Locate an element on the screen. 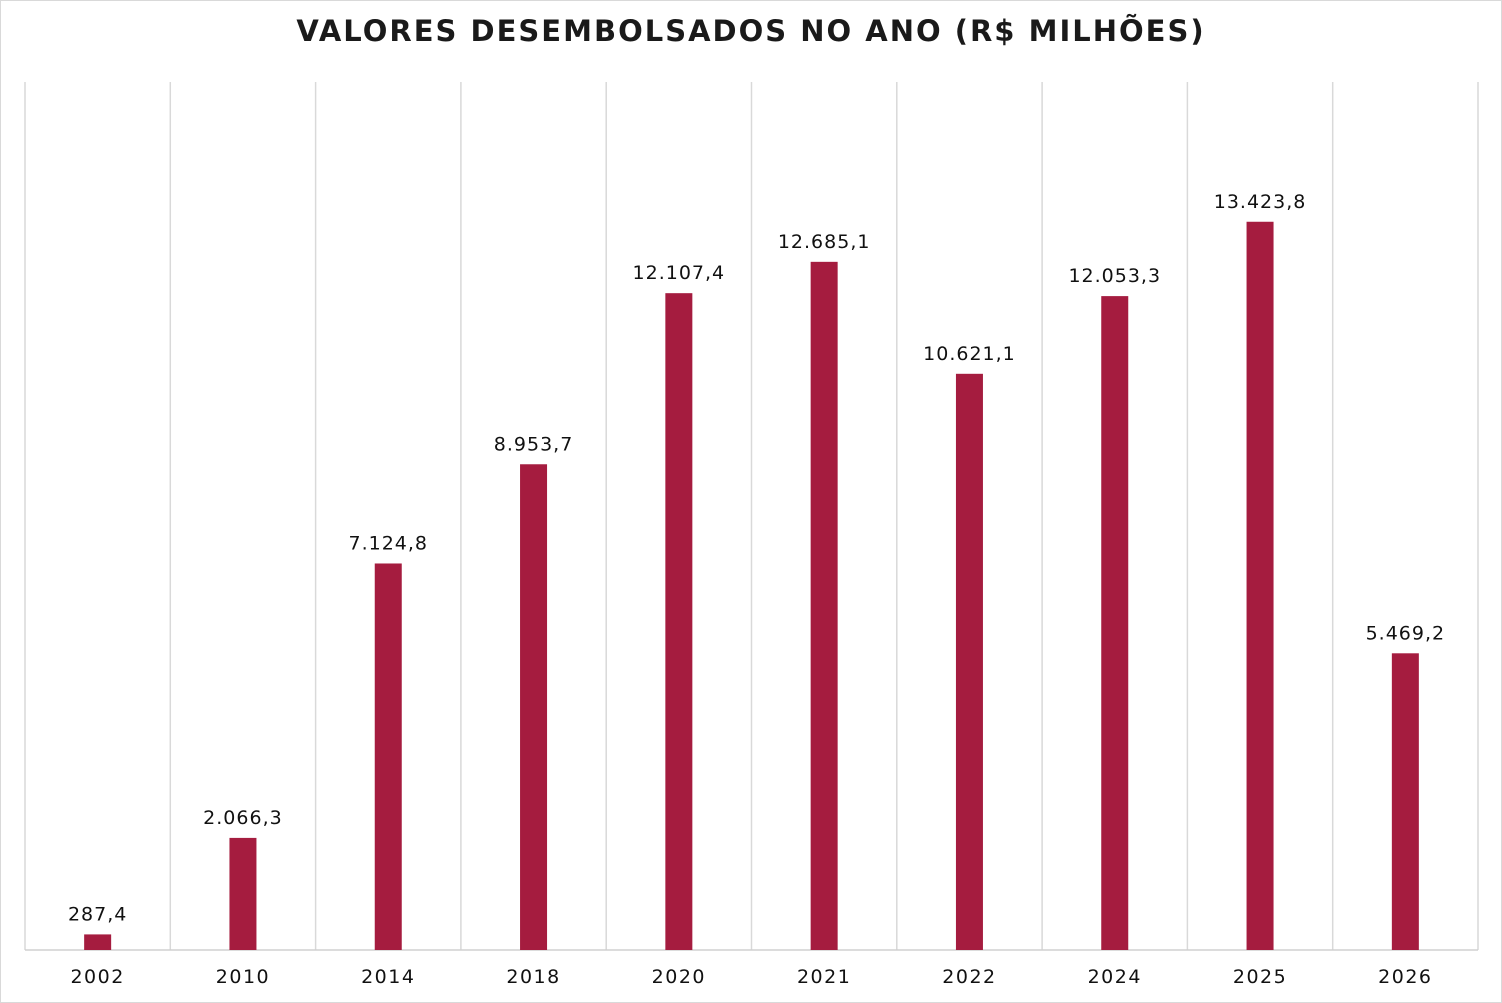 The width and height of the screenshot is (1502, 1003). x-tick-label-2021: 2021 is located at coordinates (824, 977).